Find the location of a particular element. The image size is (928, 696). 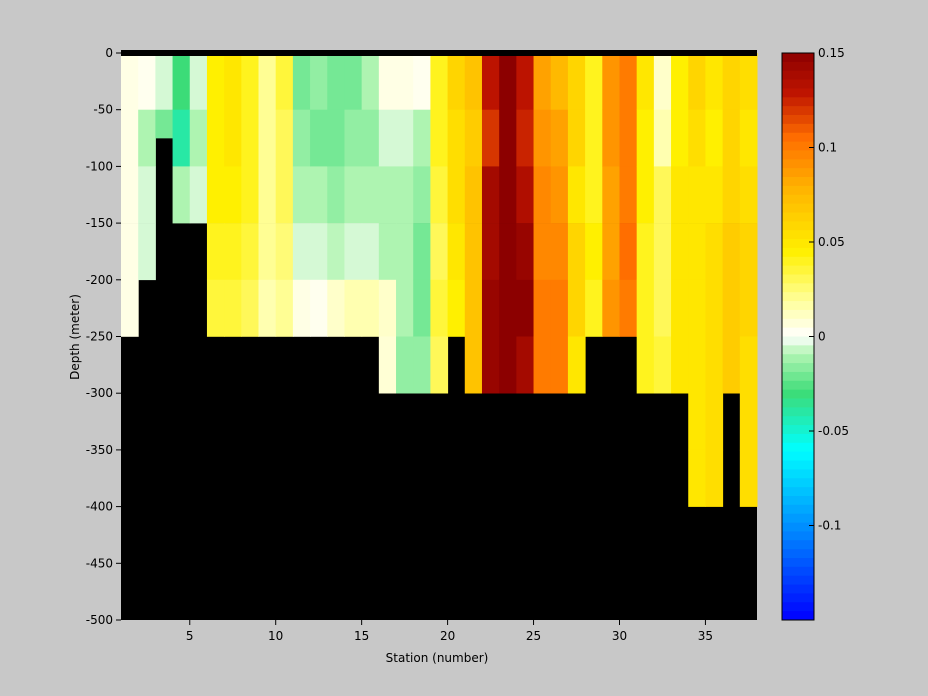

surface-line is located at coordinates (439, 53).